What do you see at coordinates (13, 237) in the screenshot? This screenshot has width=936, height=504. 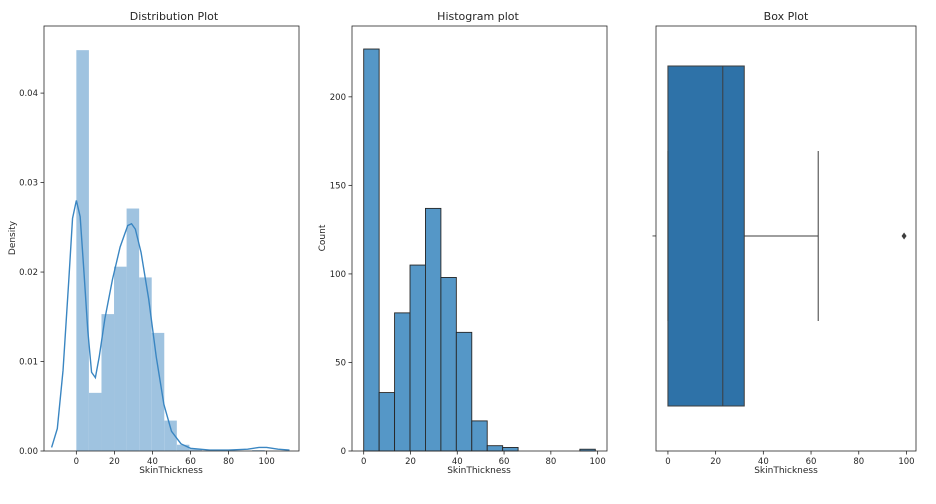 I see `distribution-plot-ylabel: Density` at bounding box center [13, 237].